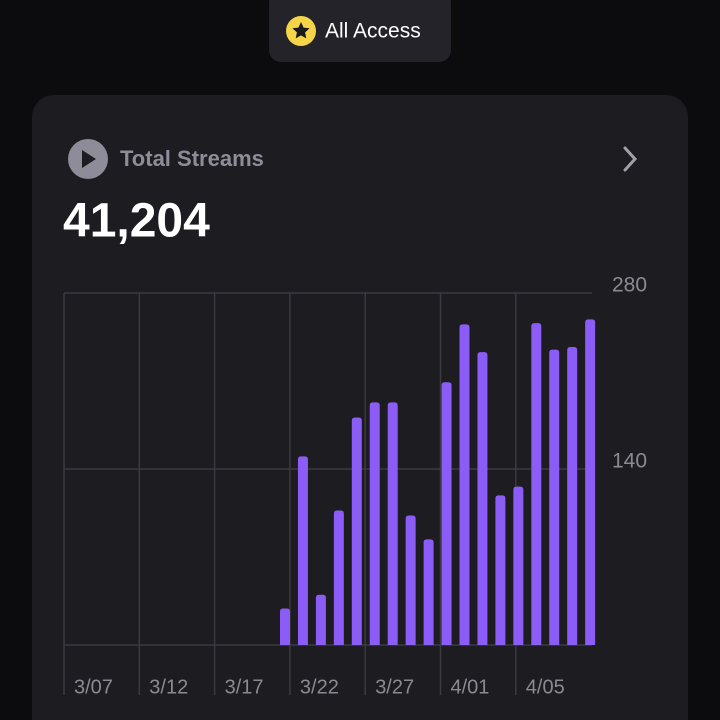  What do you see at coordinates (630, 159) in the screenshot?
I see `chevron` at bounding box center [630, 159].